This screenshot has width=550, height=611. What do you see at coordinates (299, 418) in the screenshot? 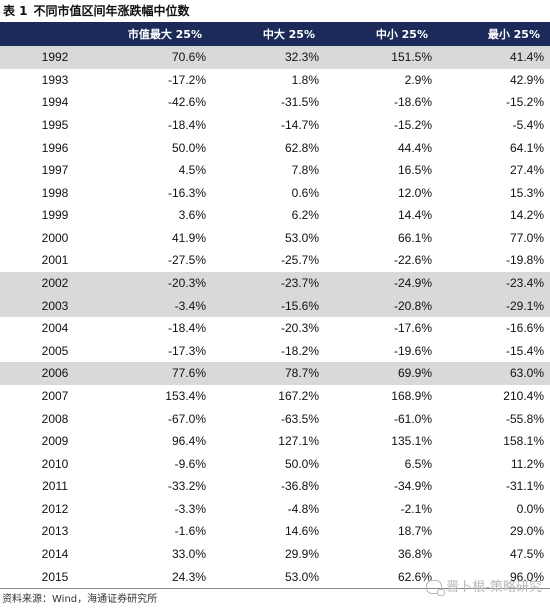
I see `value-cell: -63.5%` at bounding box center [299, 418].